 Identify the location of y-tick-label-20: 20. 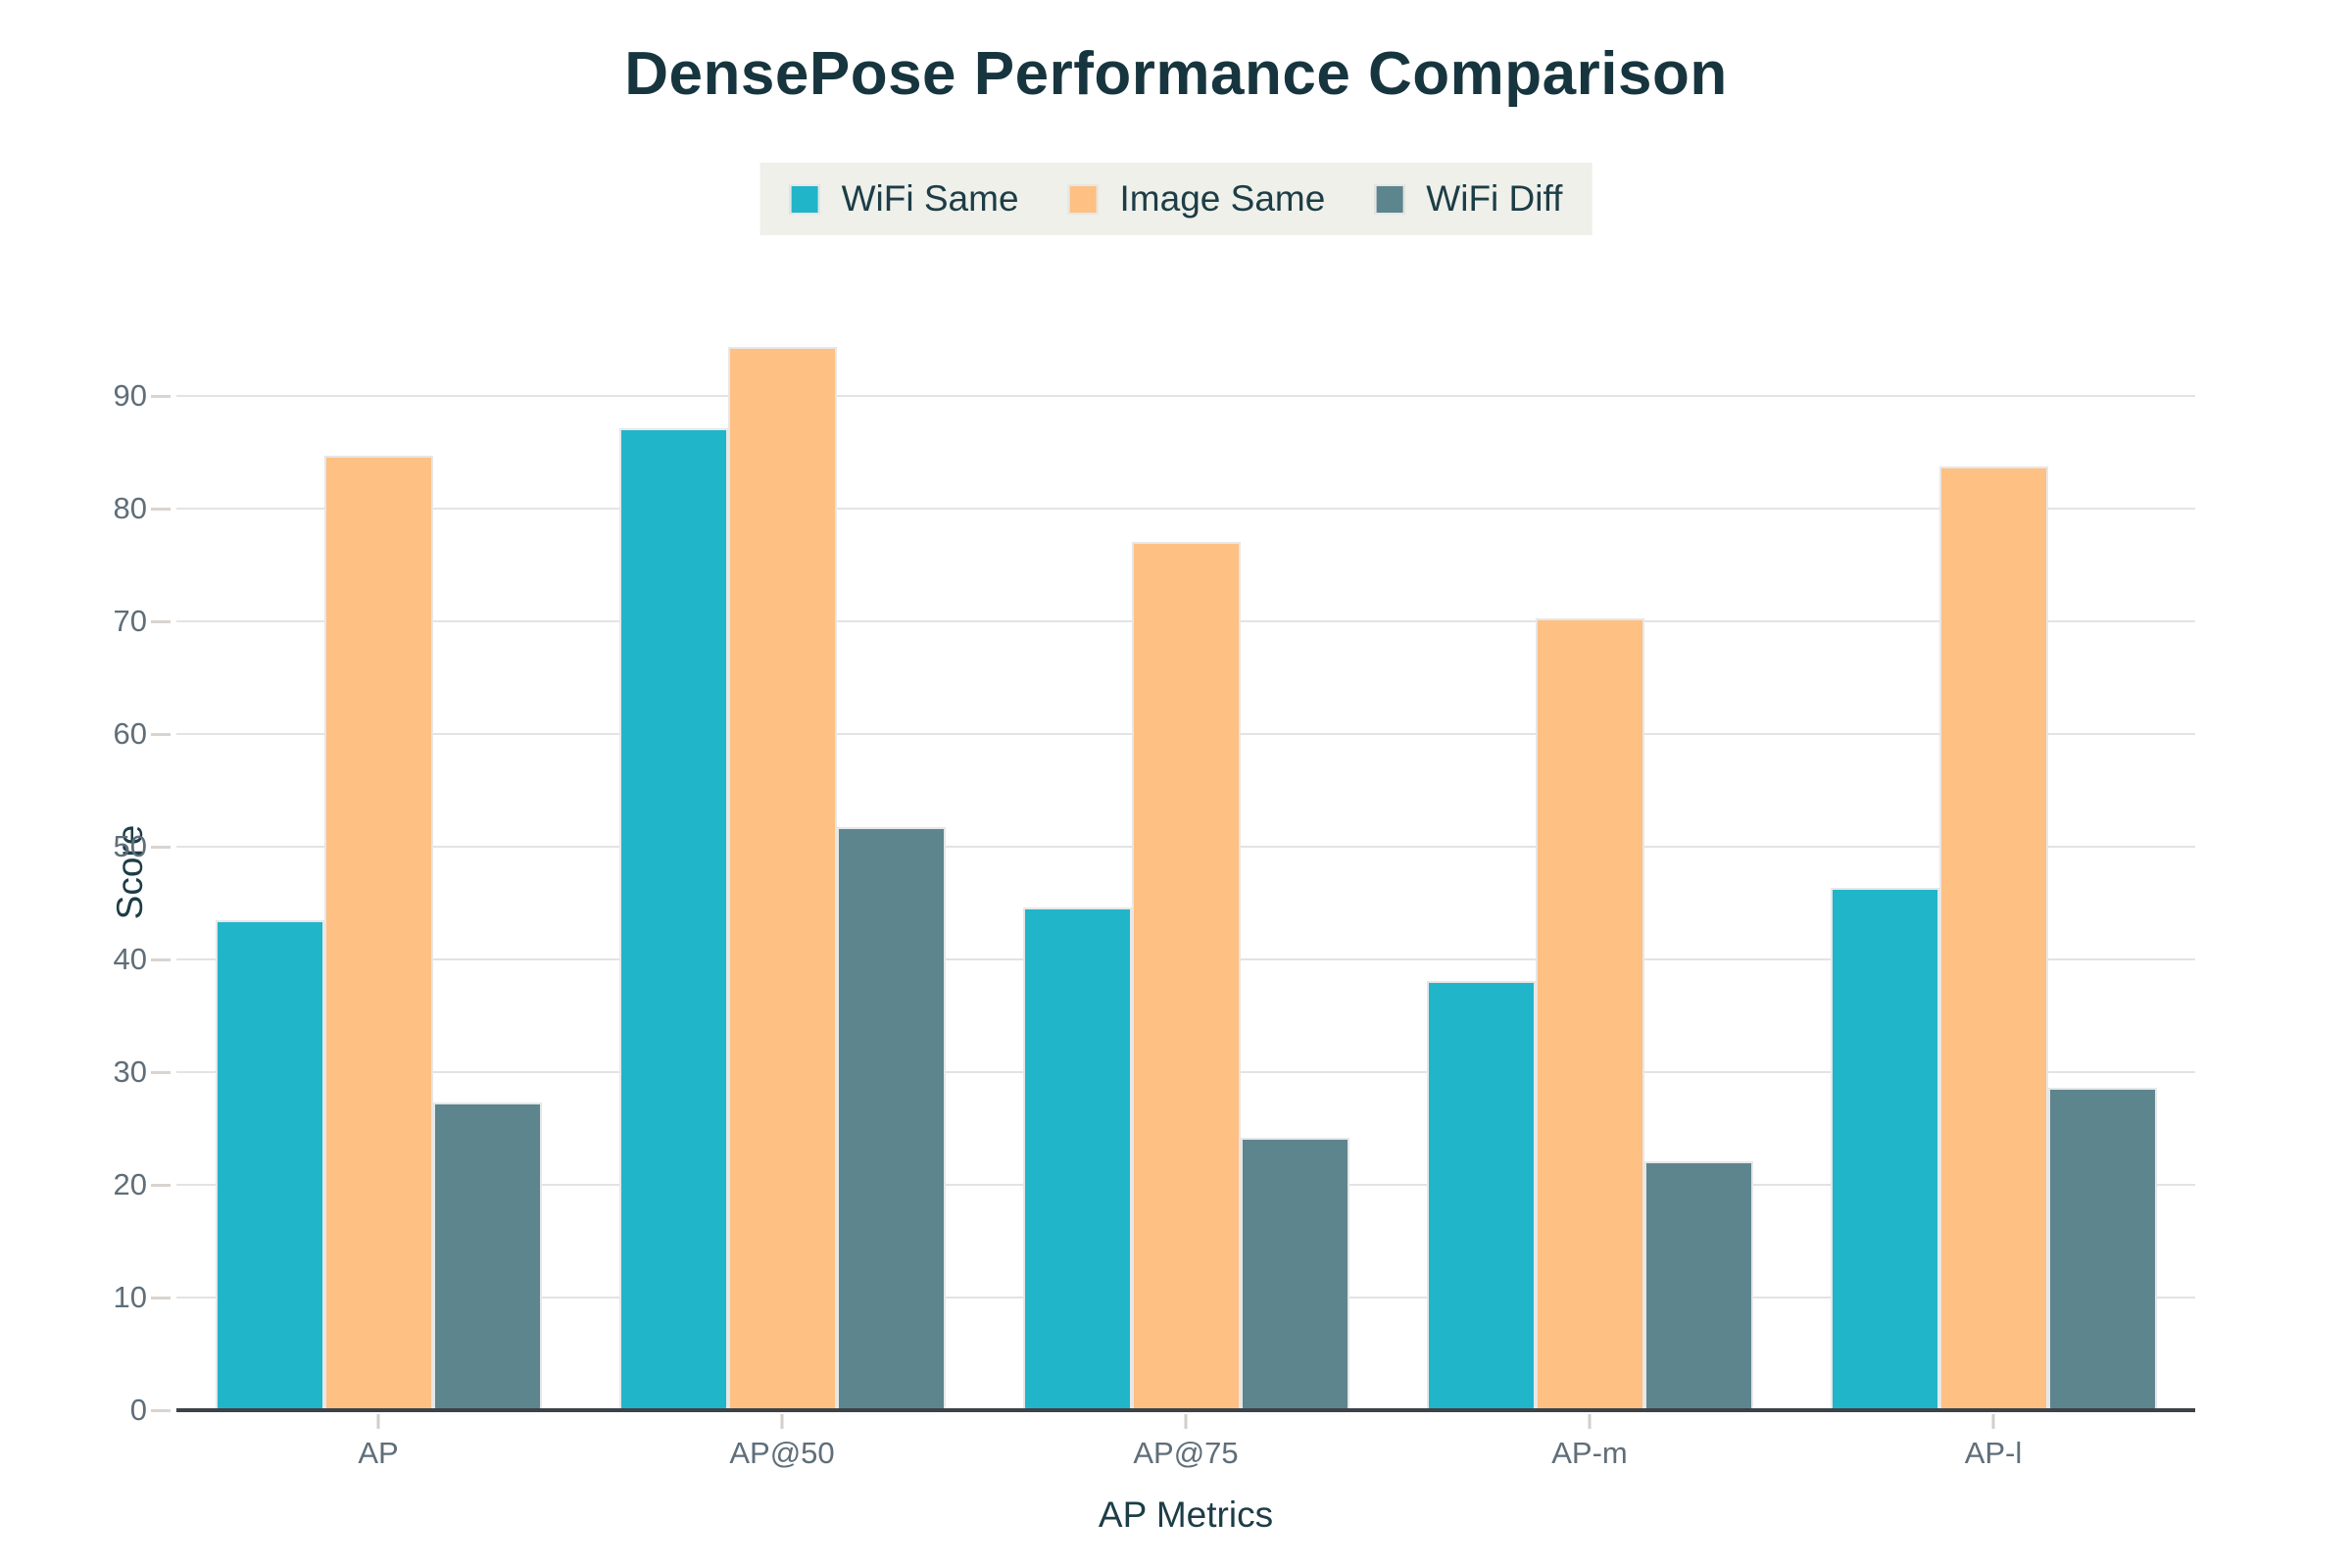
(130, 1184).